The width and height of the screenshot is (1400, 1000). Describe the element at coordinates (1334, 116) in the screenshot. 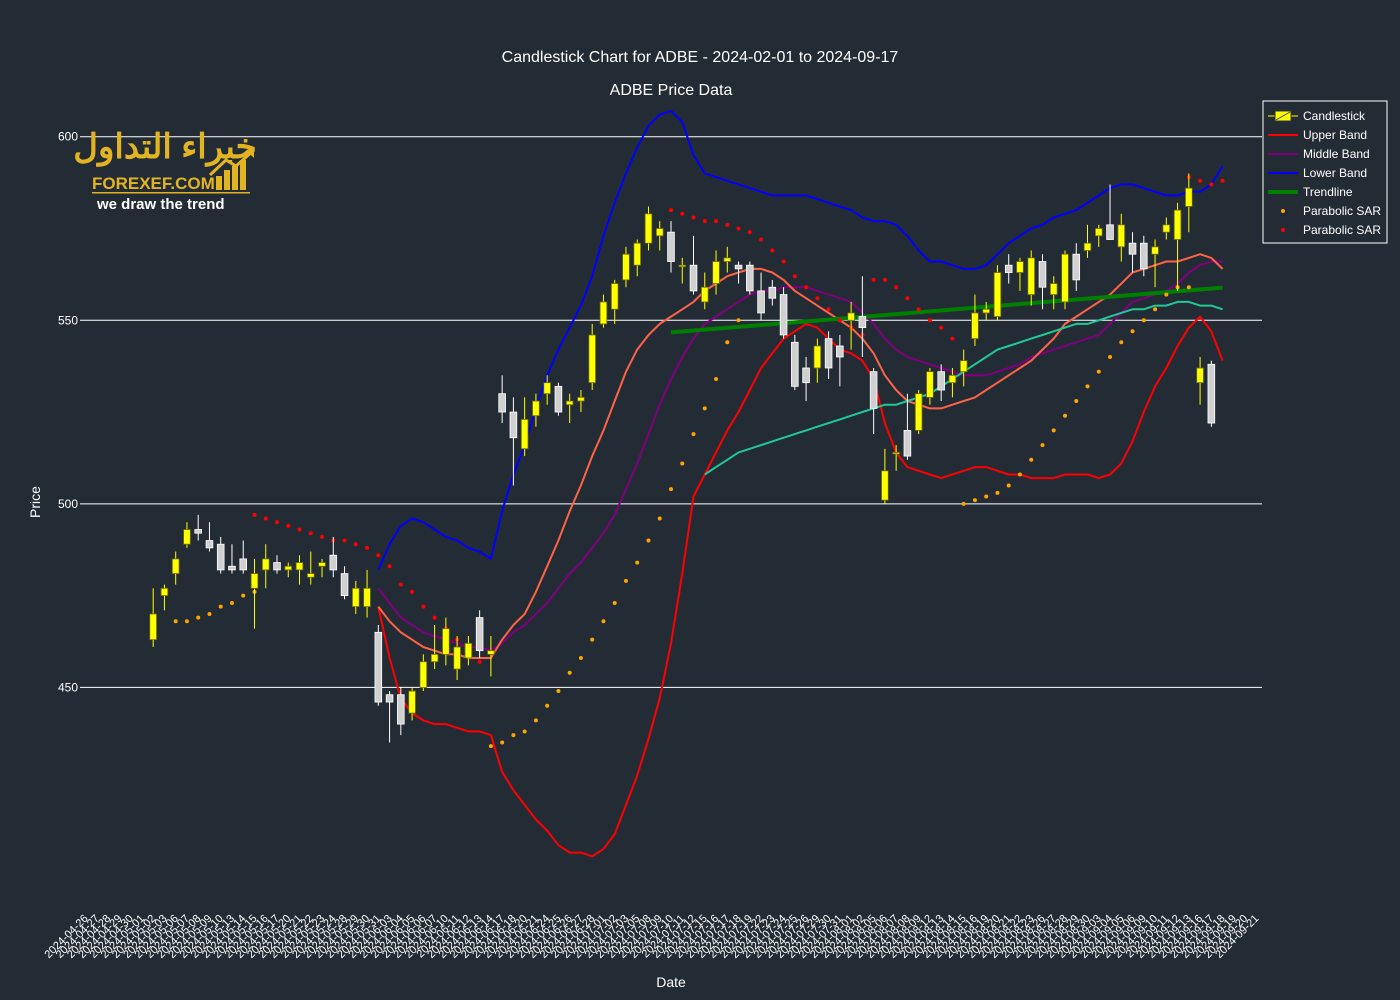

I see `legend-label: Candlestick` at that location.